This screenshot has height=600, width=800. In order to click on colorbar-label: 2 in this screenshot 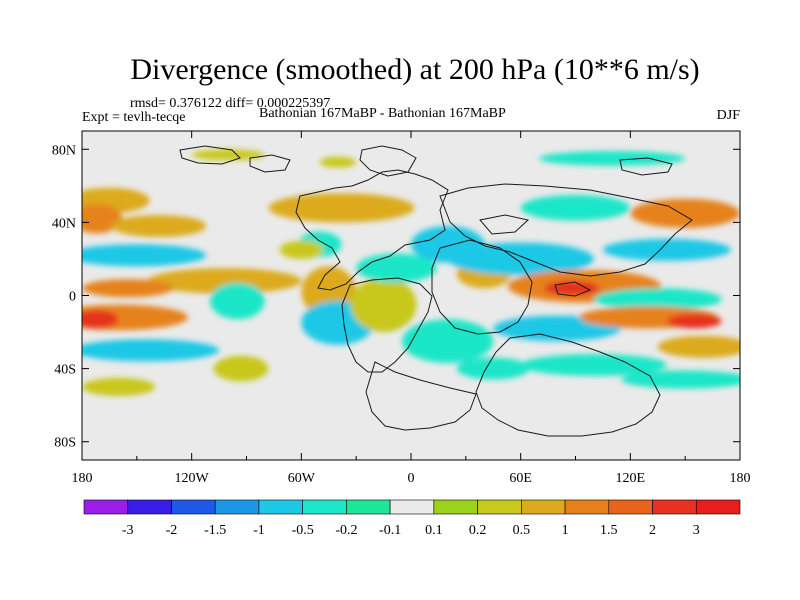, I will do `click(652, 530)`.